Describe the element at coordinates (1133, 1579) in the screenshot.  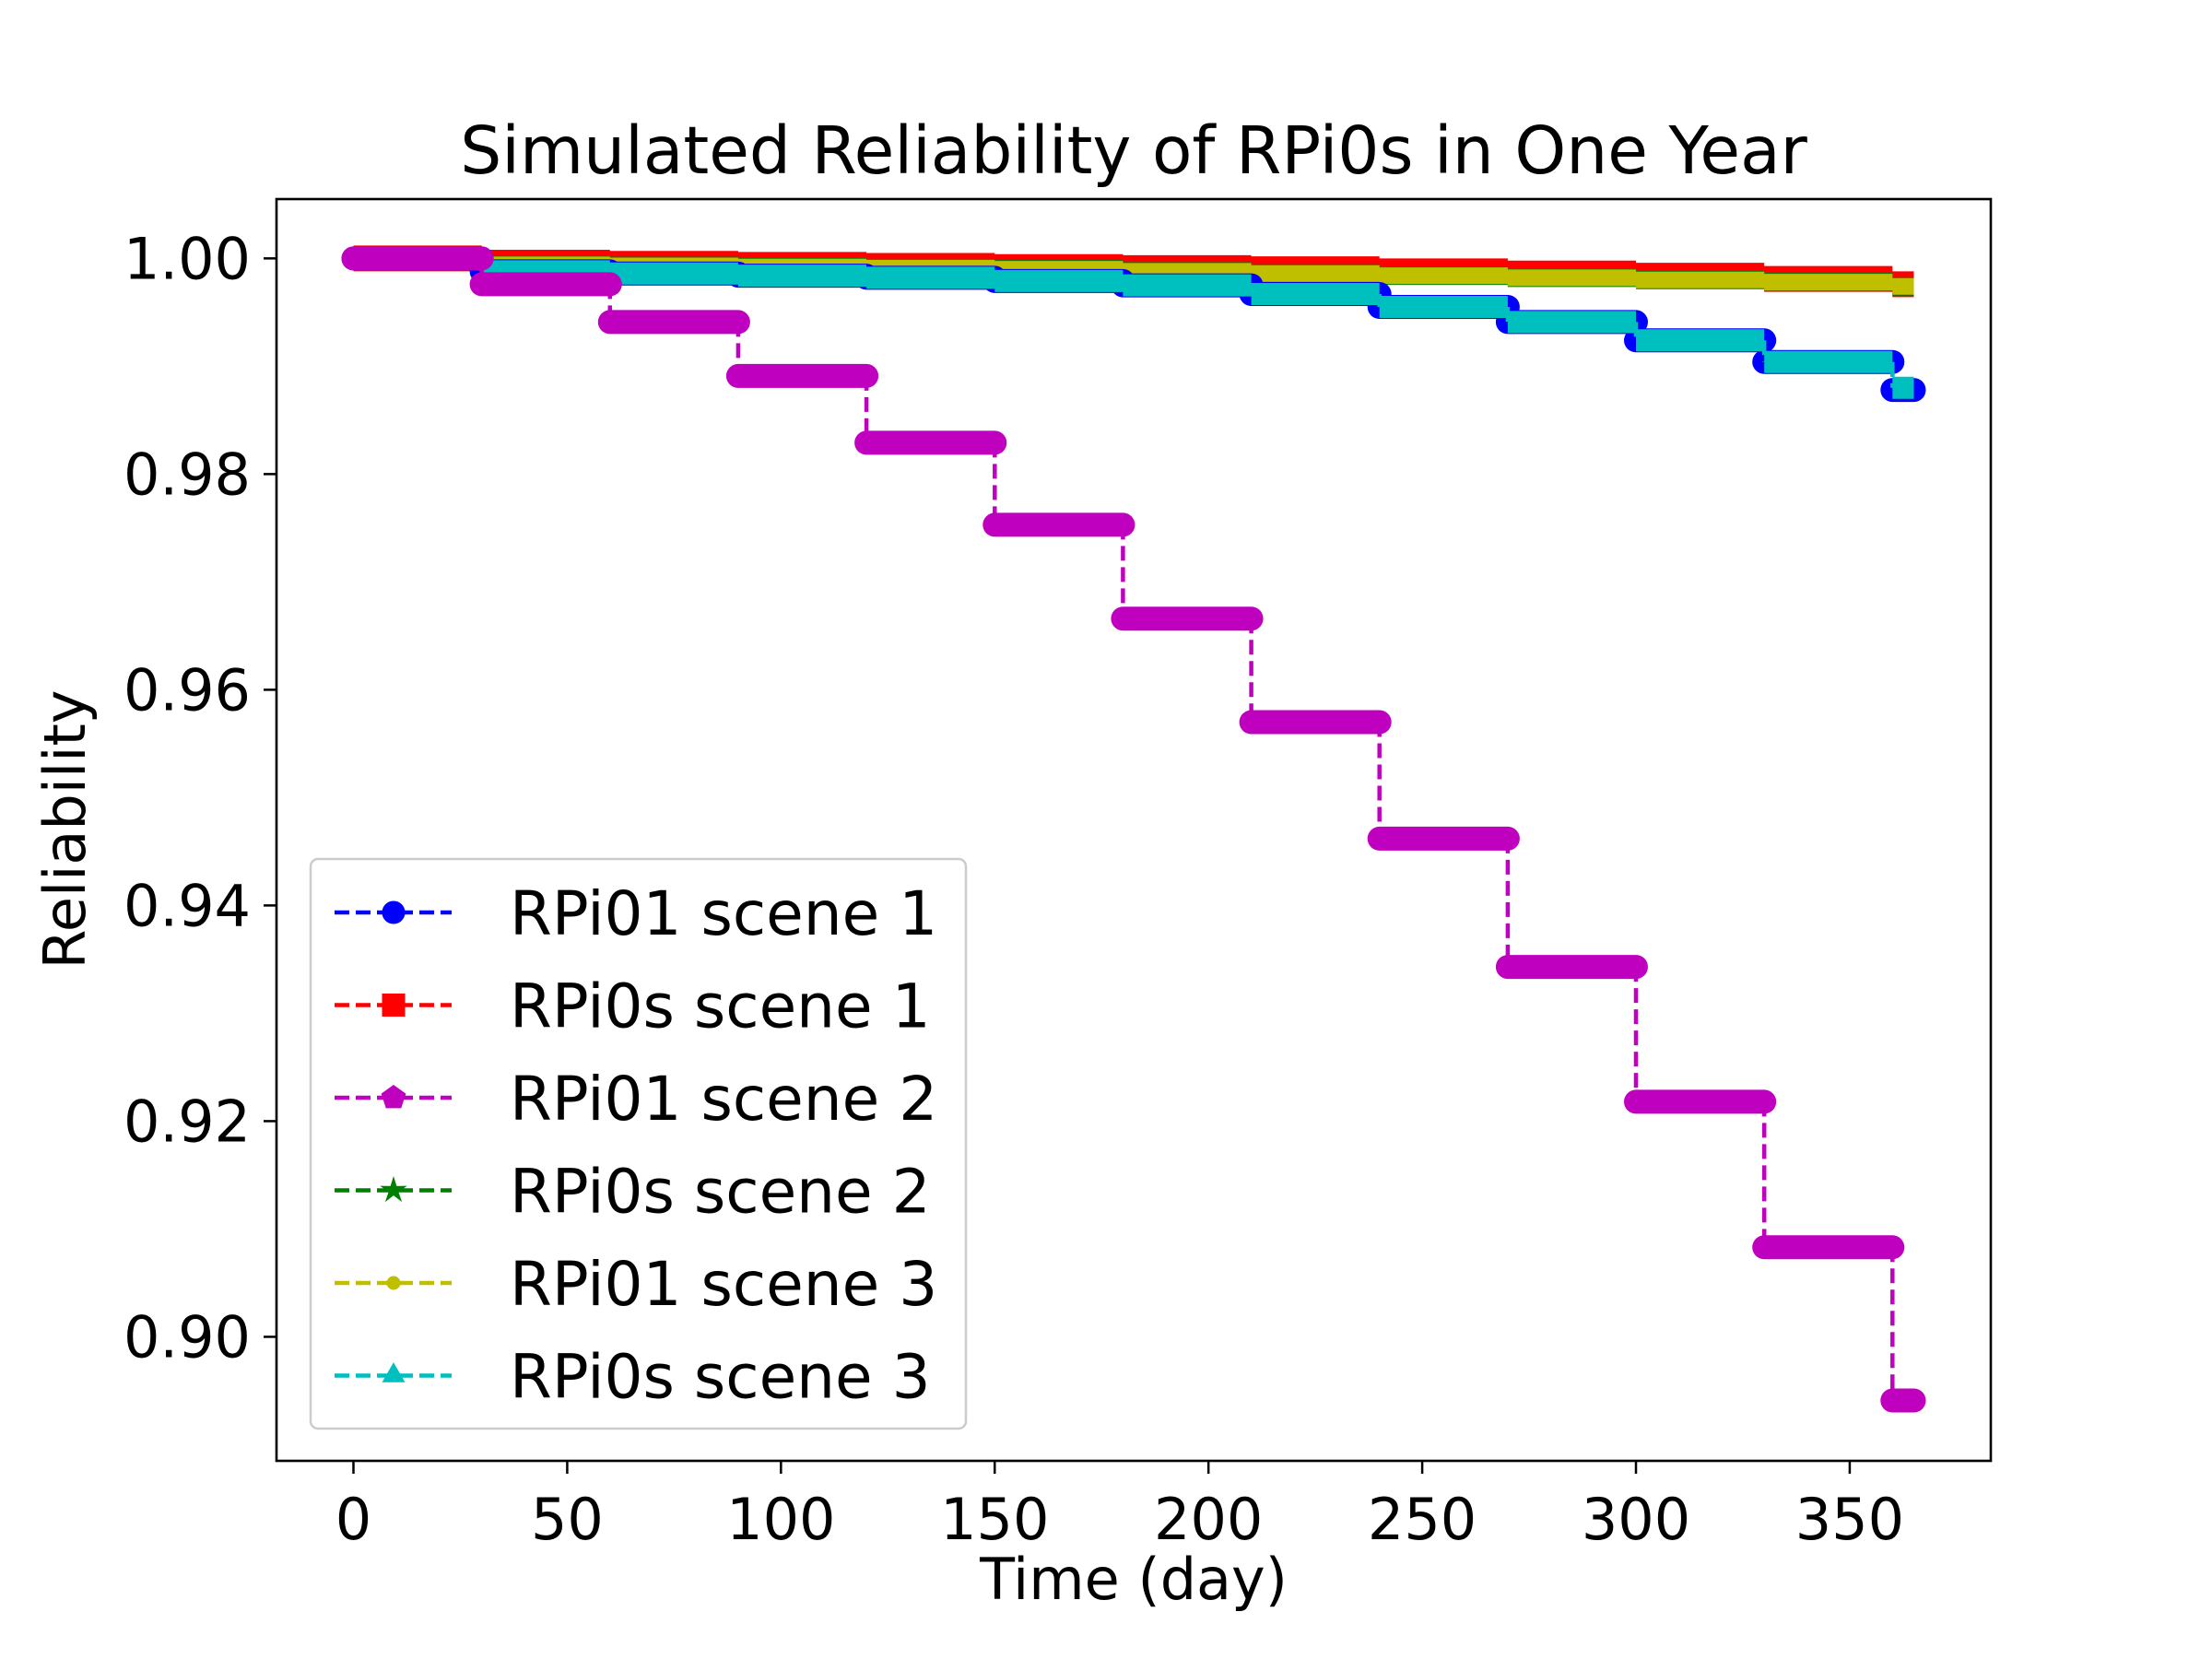
I see `x-axis-label: Time (day)` at that location.